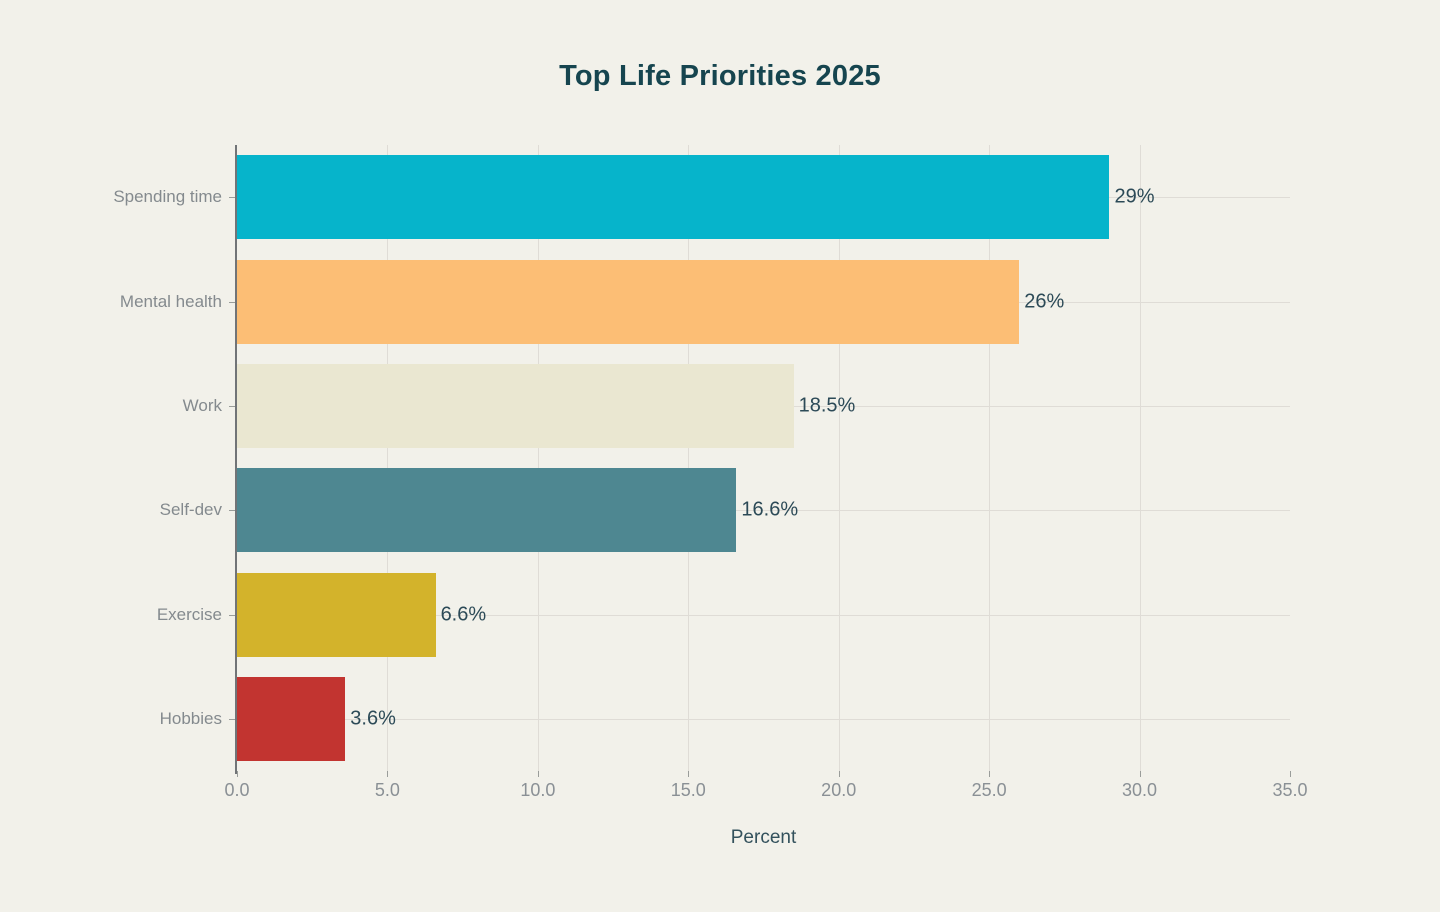 The height and width of the screenshot is (912, 1440). I want to click on x-tick-label: 0.0, so click(237, 790).